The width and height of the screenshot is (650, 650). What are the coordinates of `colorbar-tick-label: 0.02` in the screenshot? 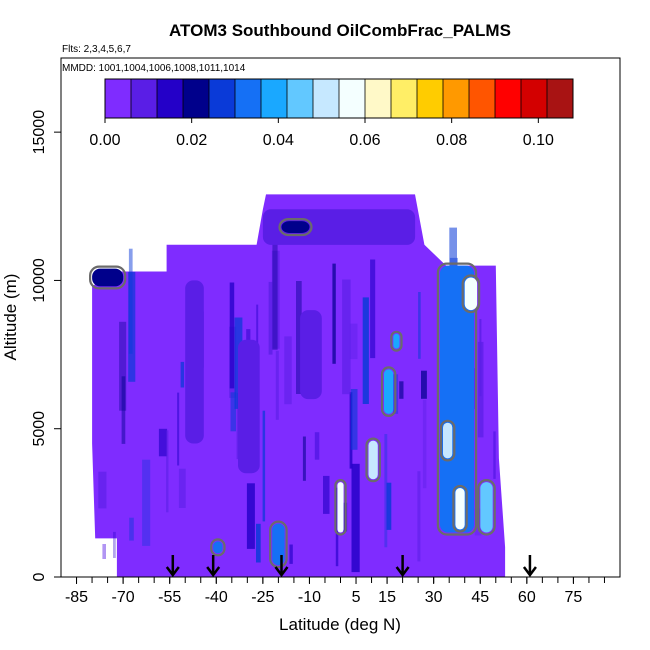 It's located at (191, 140).